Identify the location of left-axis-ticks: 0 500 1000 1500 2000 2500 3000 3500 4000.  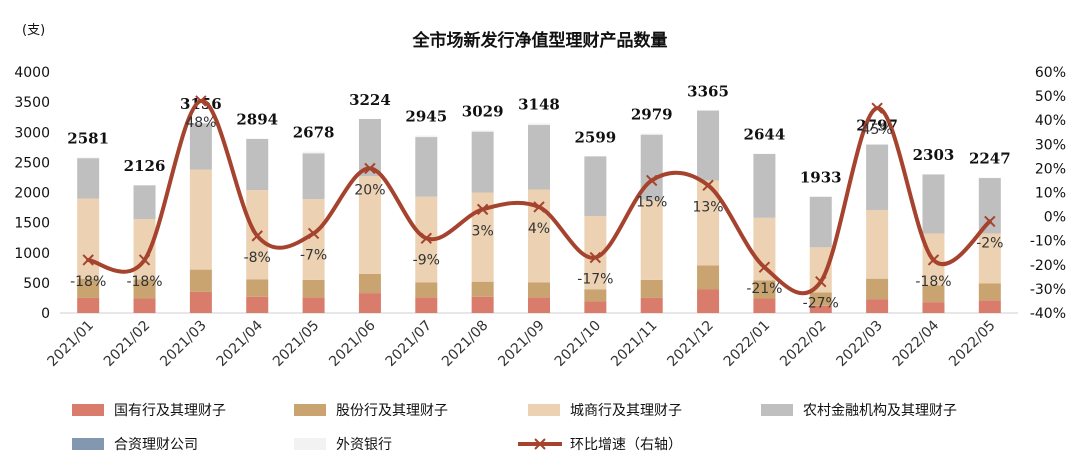
(32, 193).